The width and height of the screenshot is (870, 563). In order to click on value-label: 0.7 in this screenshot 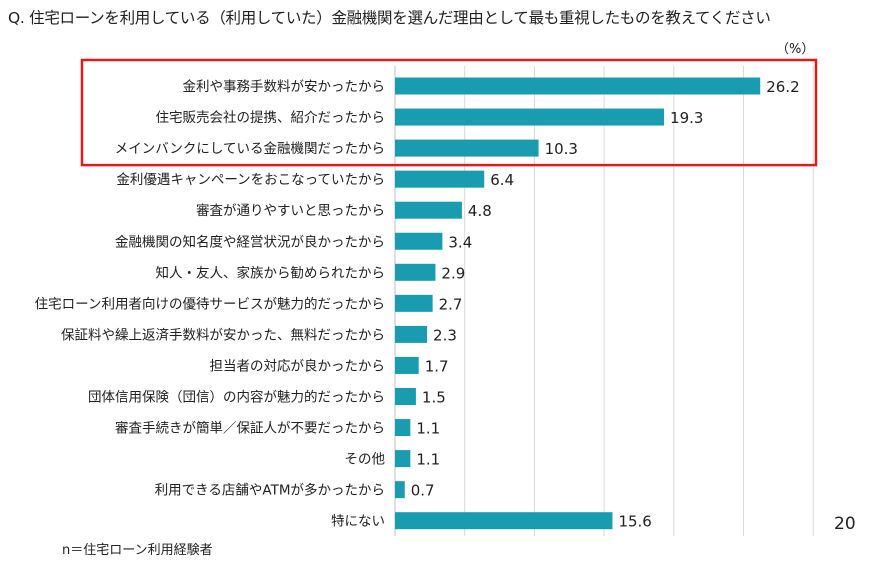, I will do `click(423, 491)`.